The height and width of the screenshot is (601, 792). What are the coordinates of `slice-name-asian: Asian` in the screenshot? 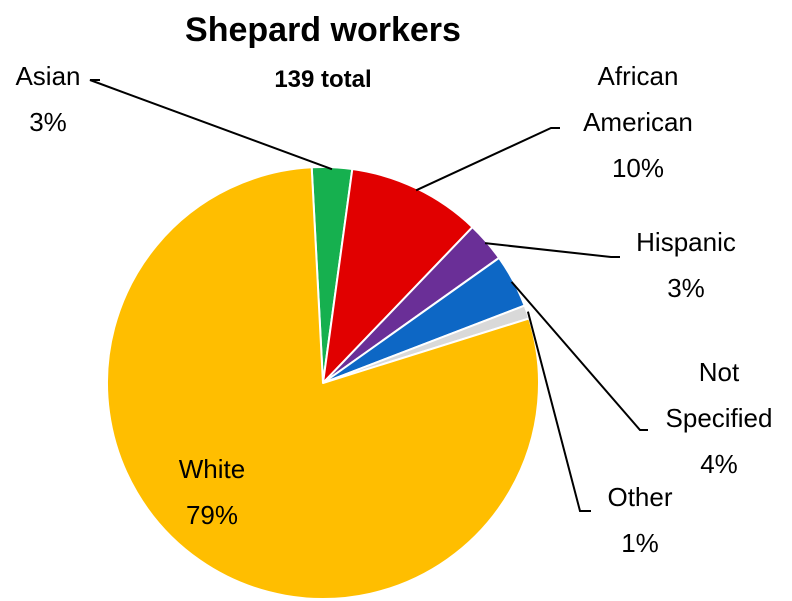 It's located at (47, 76).